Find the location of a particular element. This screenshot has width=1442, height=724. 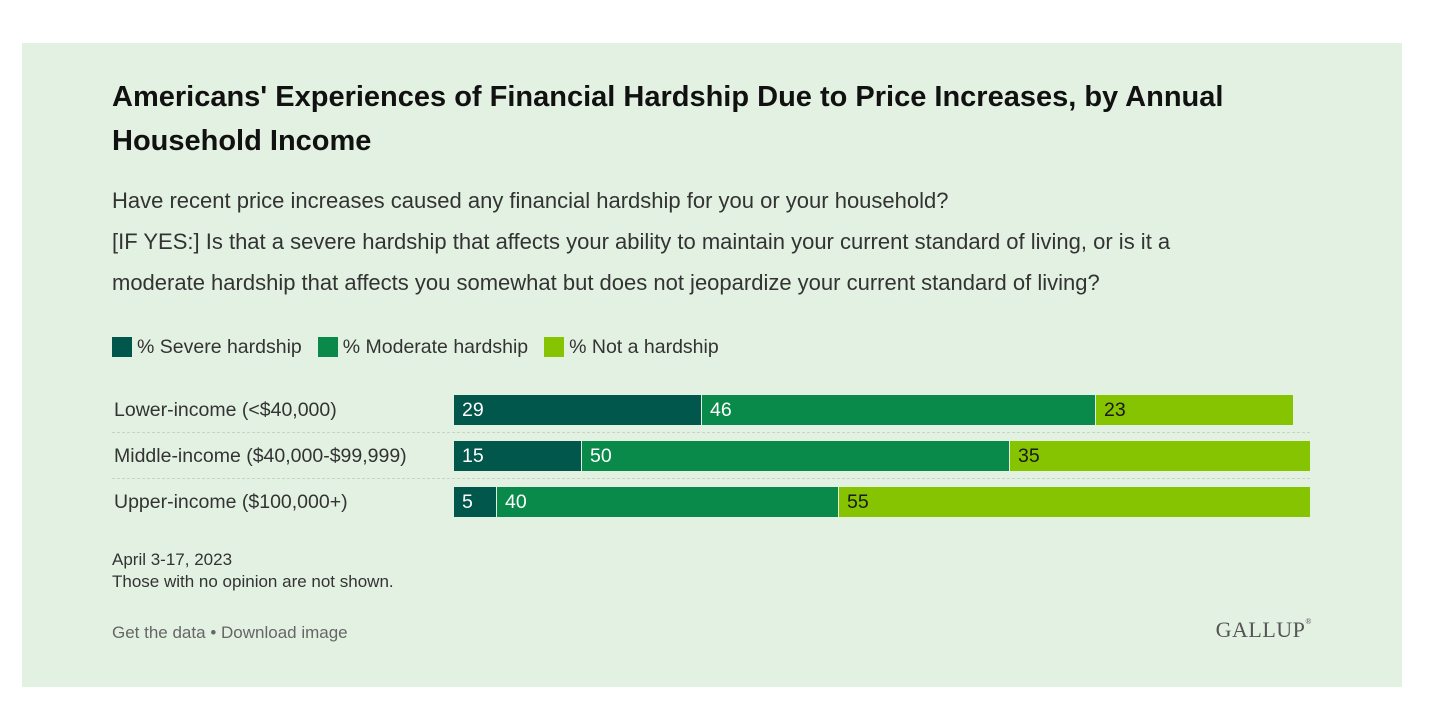

legend-label: % Moderate hardship is located at coordinates (435, 346).